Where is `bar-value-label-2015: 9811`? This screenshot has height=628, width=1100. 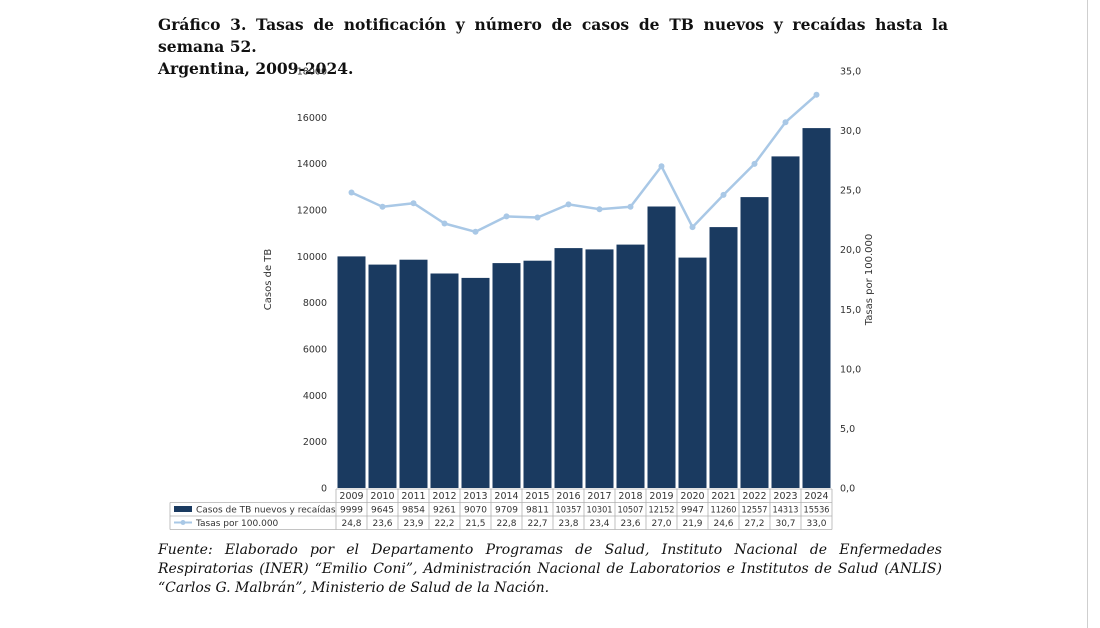
bar-value-label-2015: 9811 is located at coordinates (537, 511).